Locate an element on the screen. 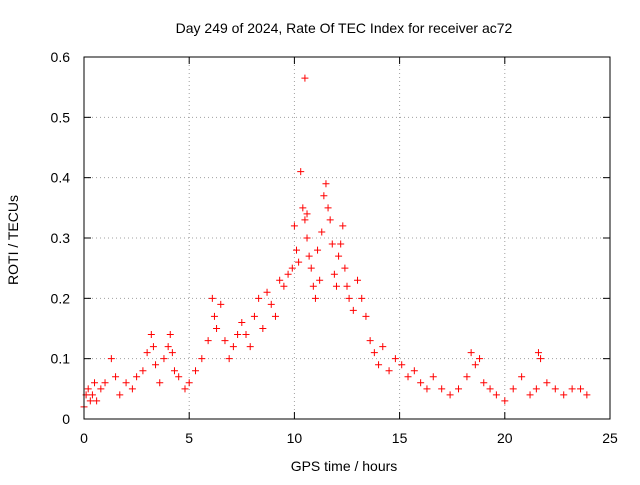 This screenshot has width=640, height=485. y-tick-label: 0.3 is located at coordinates (61, 238).